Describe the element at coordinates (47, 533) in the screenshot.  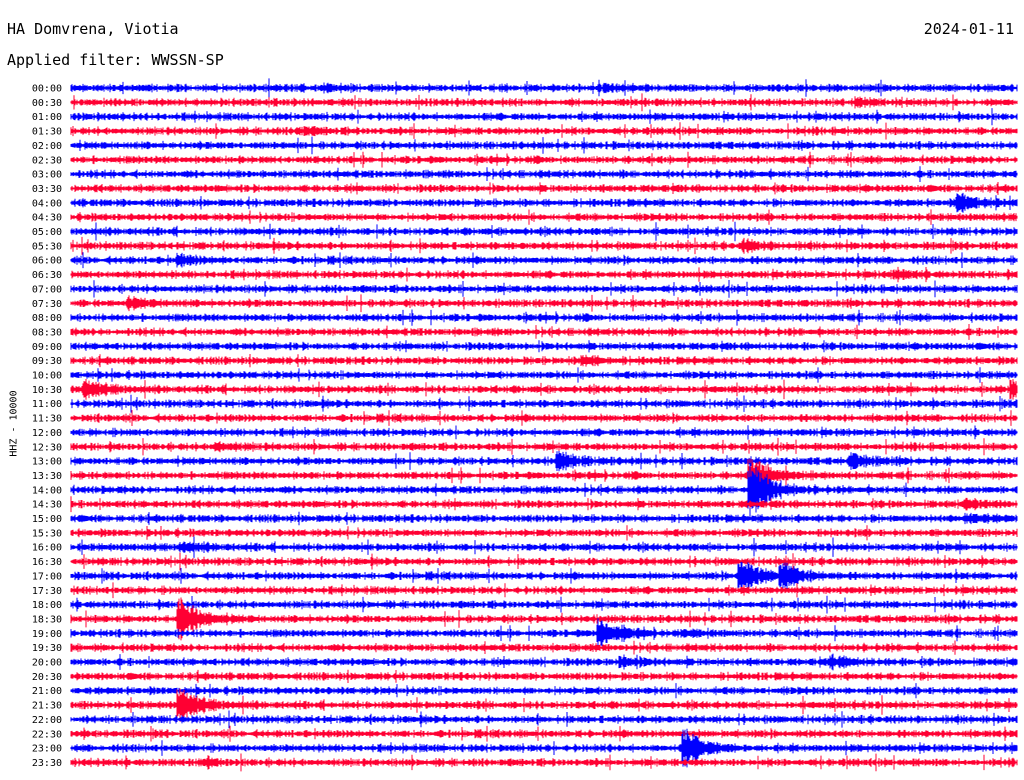
I see `row-time-label: 15:30` at that location.